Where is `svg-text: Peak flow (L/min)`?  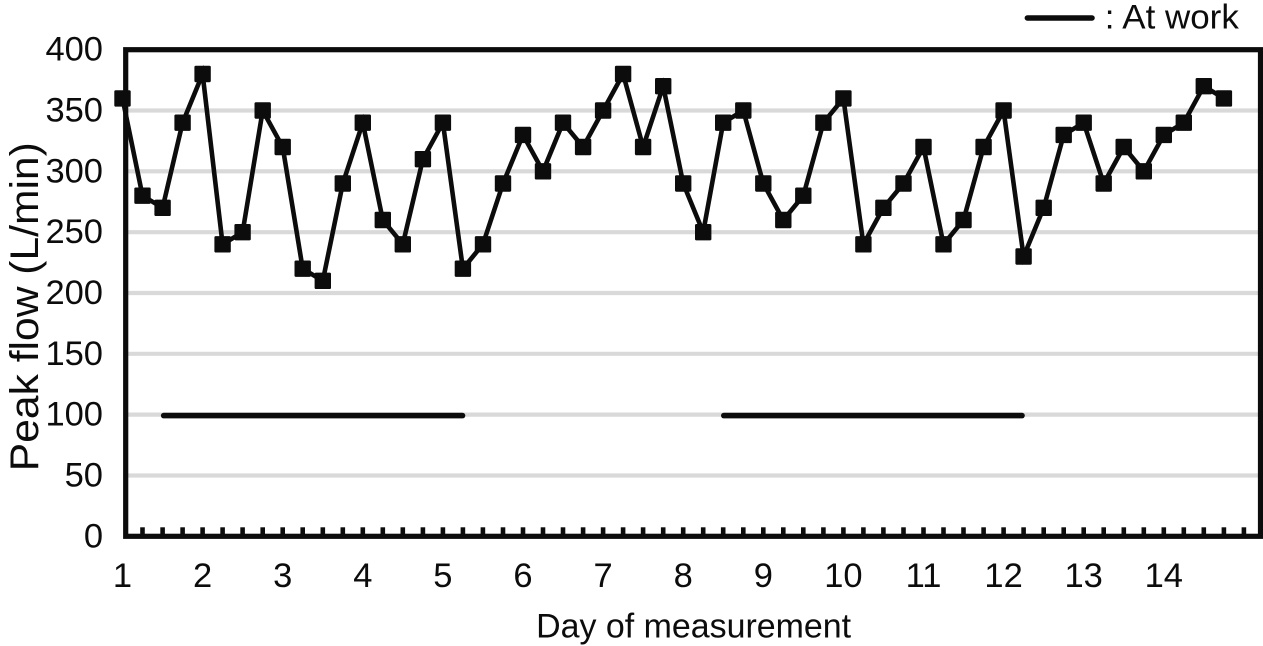 svg-text: Peak flow (L/min) is located at coordinates (25, 306).